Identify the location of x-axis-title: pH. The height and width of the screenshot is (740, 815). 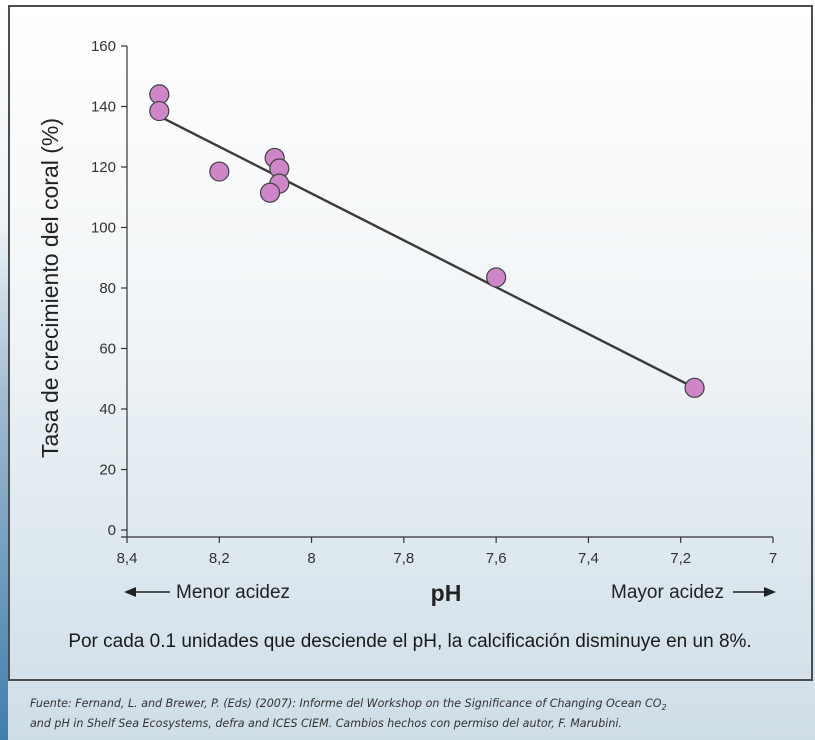
(446, 593).